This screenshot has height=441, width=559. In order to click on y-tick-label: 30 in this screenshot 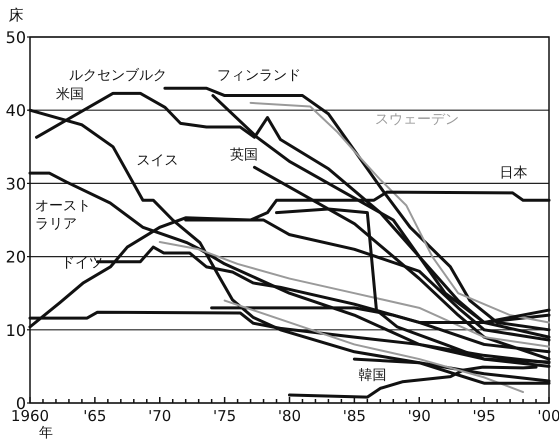, I will do `click(16, 184)`.